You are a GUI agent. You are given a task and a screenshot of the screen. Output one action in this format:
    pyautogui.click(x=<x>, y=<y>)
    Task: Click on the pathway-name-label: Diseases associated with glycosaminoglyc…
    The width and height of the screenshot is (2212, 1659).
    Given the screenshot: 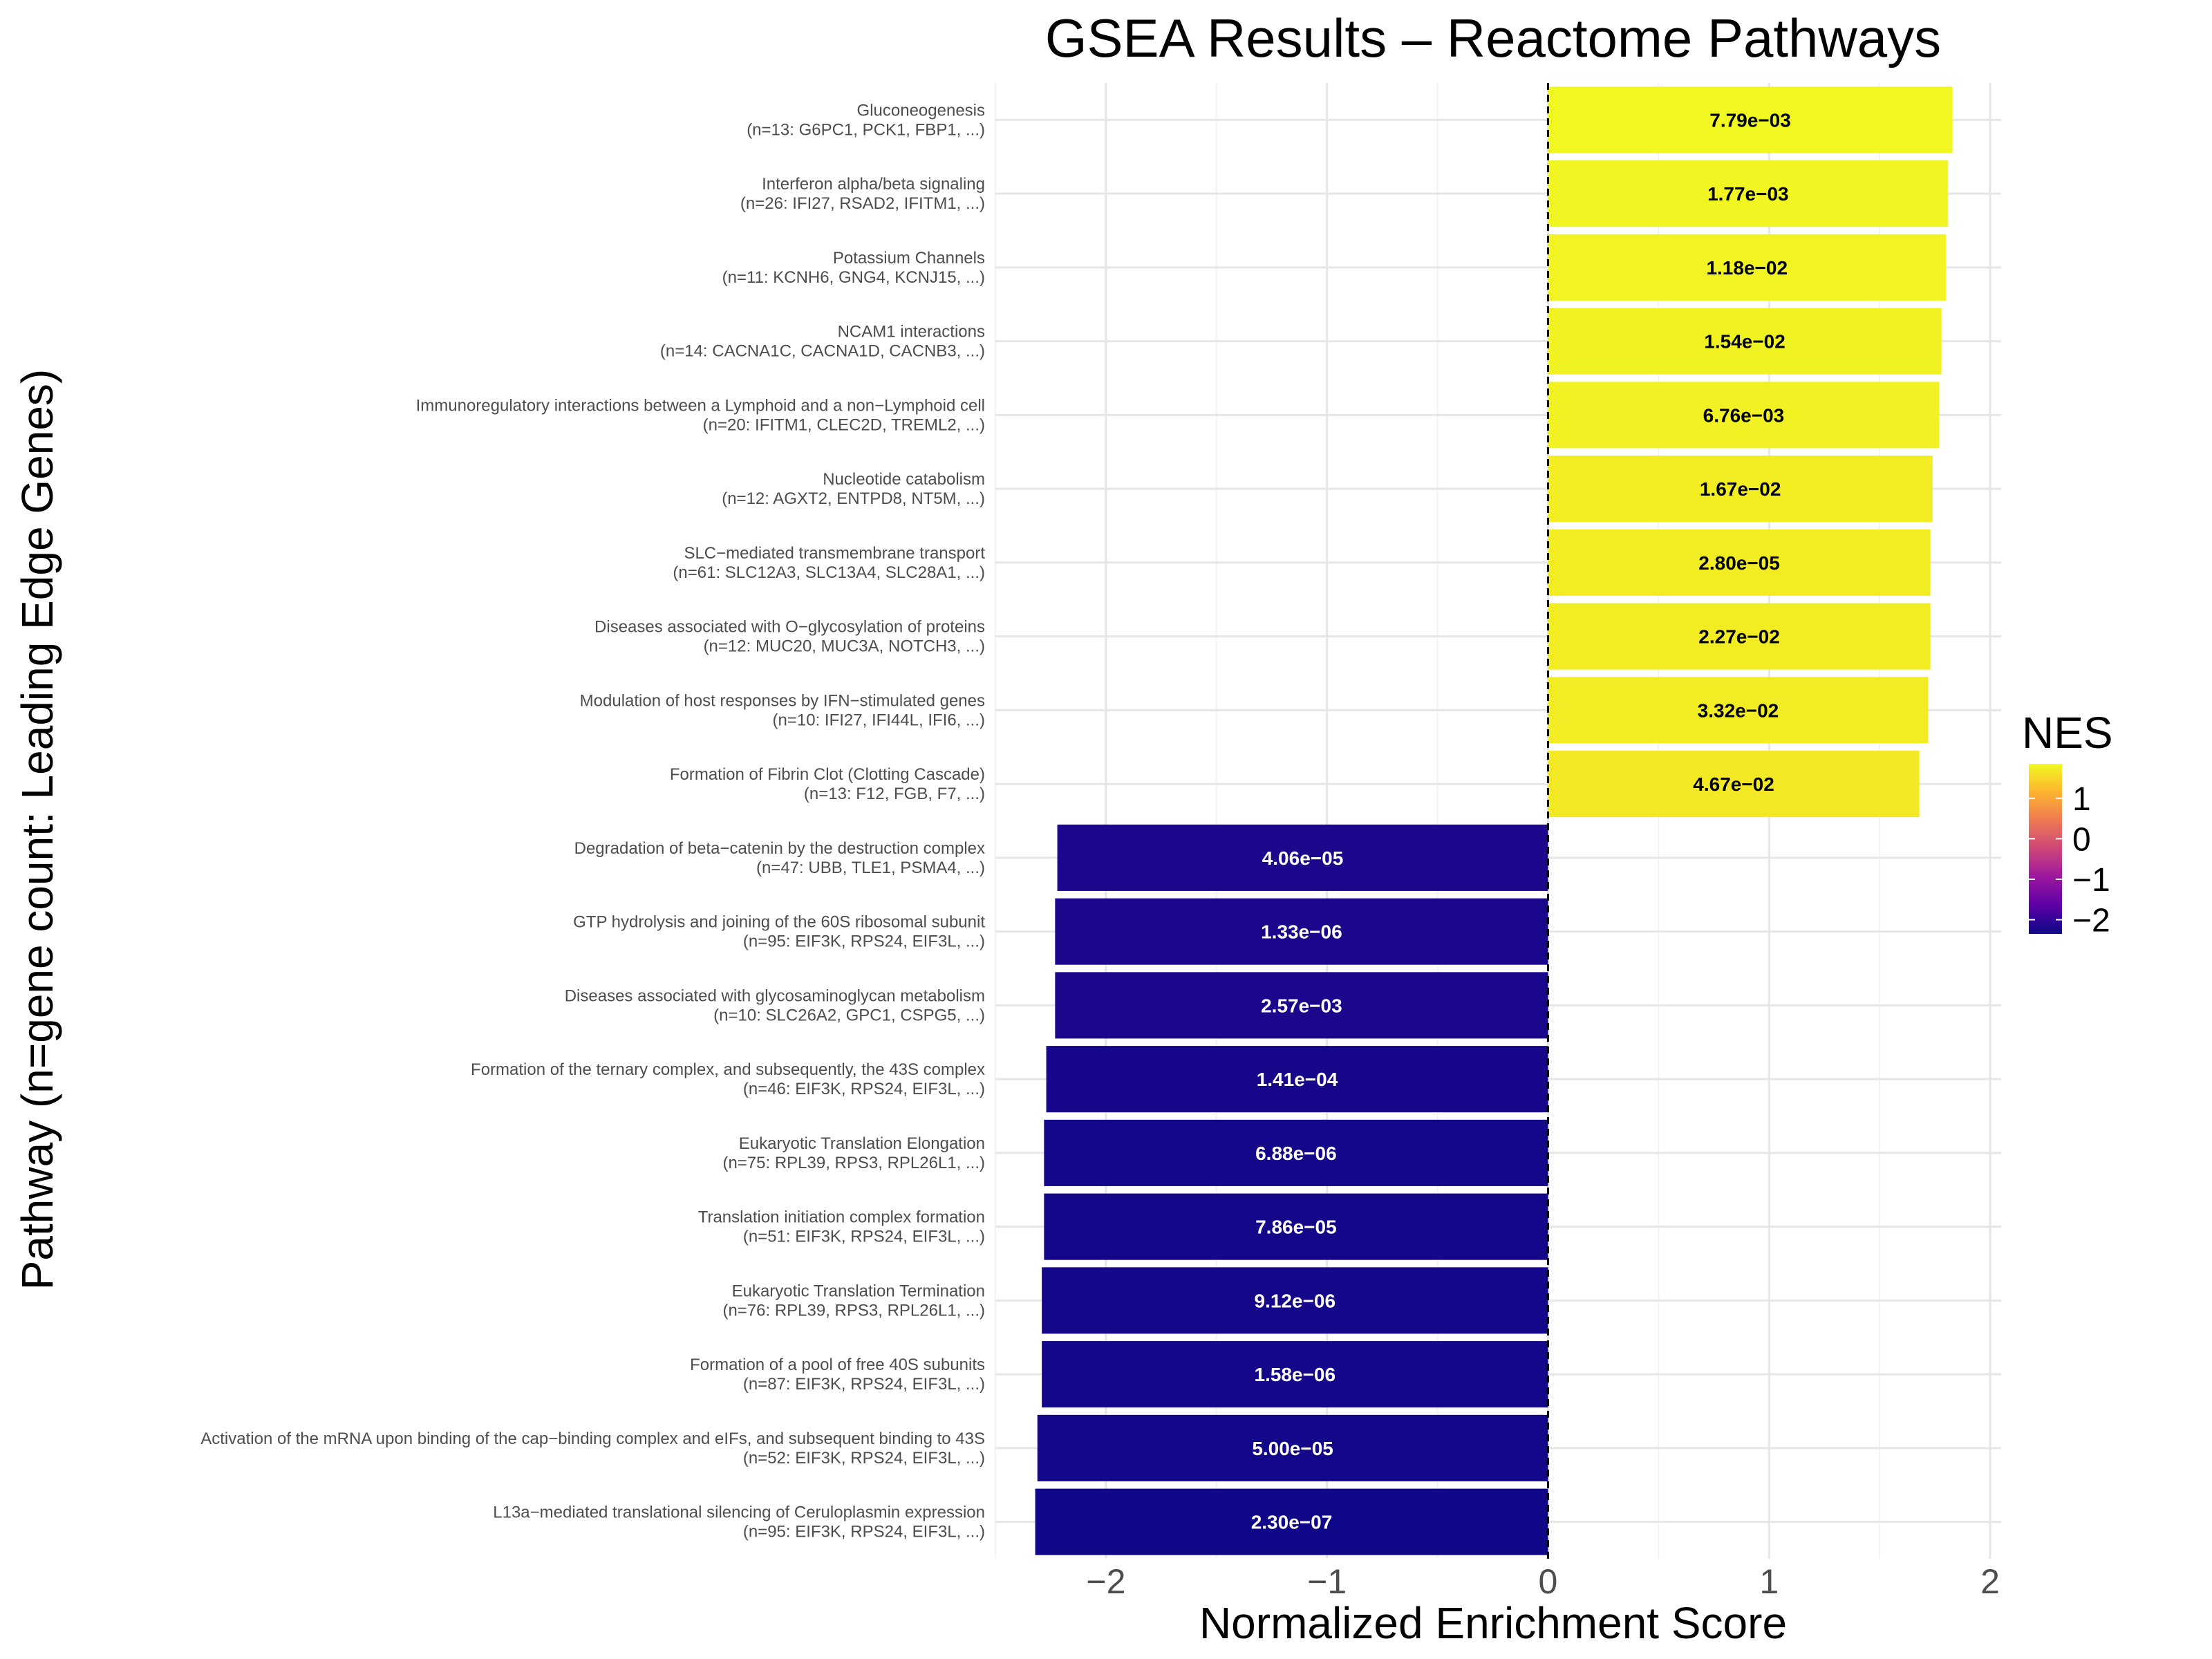 What is the action you would take?
    pyautogui.click(x=775, y=995)
    